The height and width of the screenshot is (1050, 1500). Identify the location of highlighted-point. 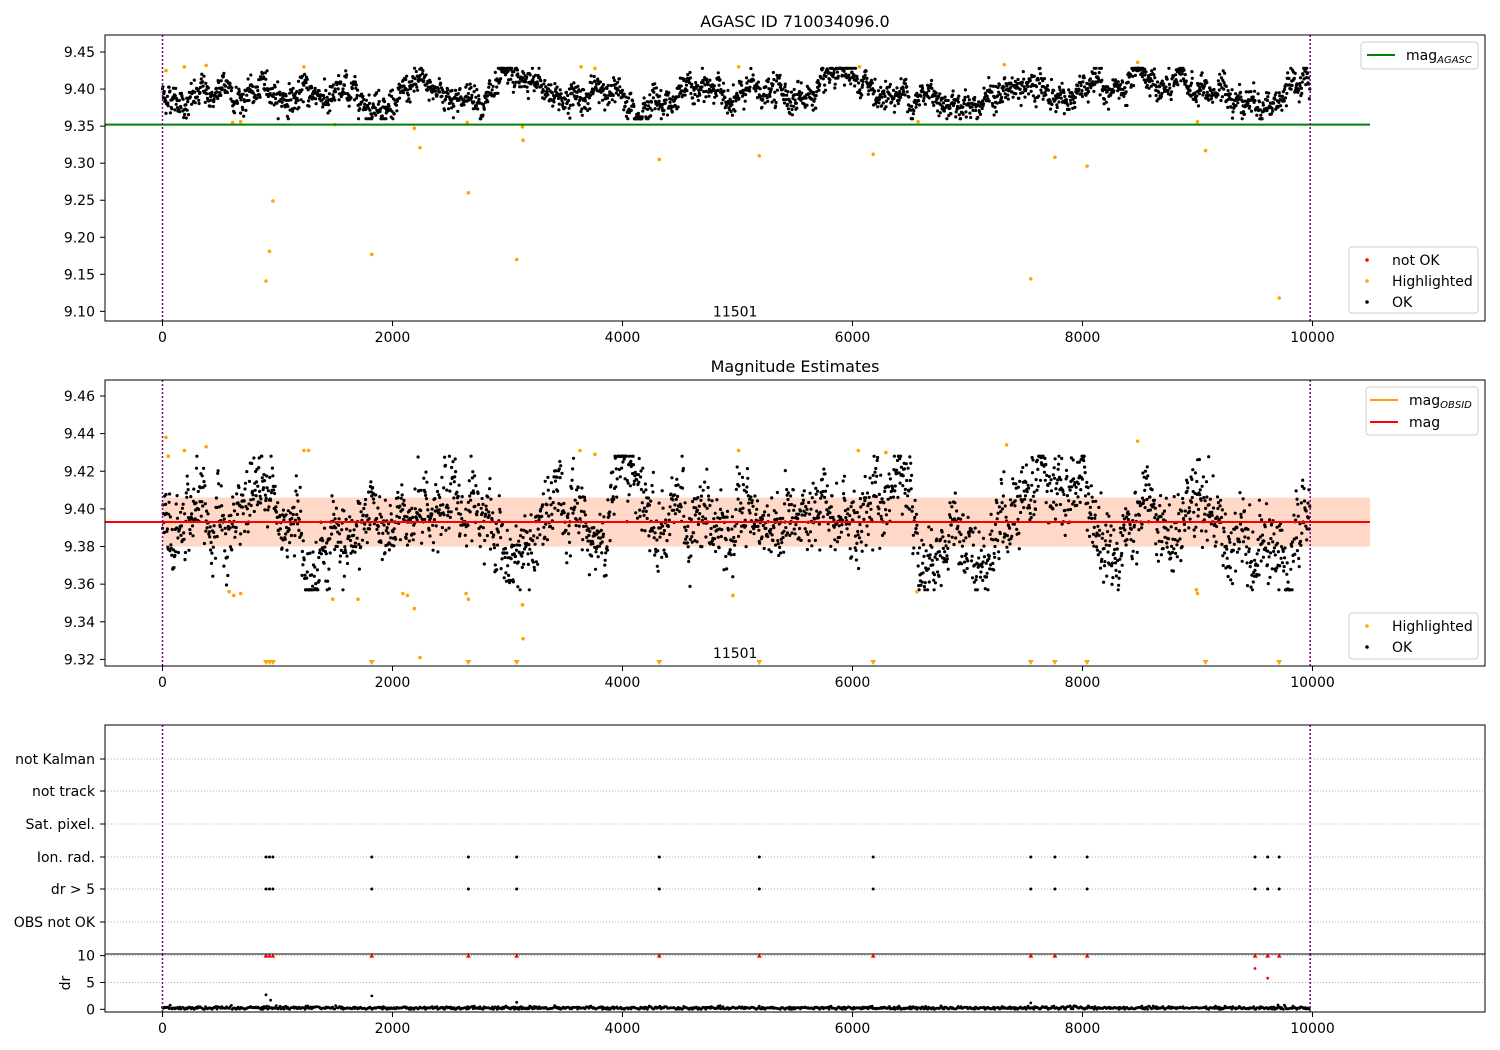
(468, 193).